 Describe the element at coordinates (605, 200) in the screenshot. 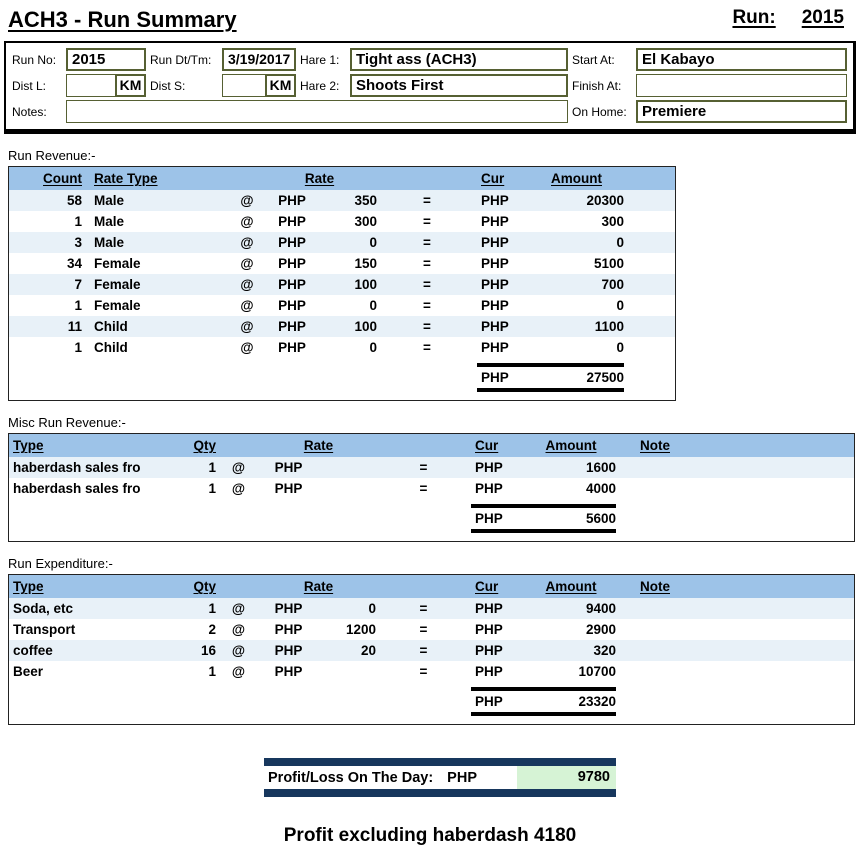

I see `amount-cell: 20300` at that location.